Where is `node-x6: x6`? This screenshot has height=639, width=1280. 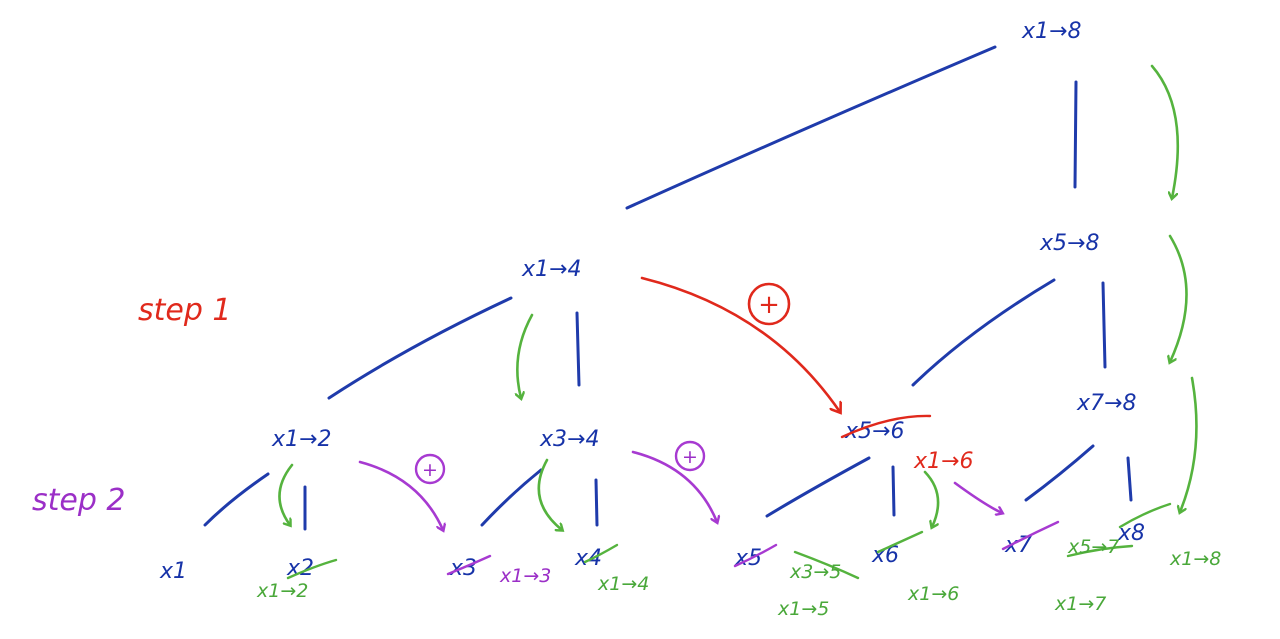
node-x6: x6 is located at coordinates (885, 555).